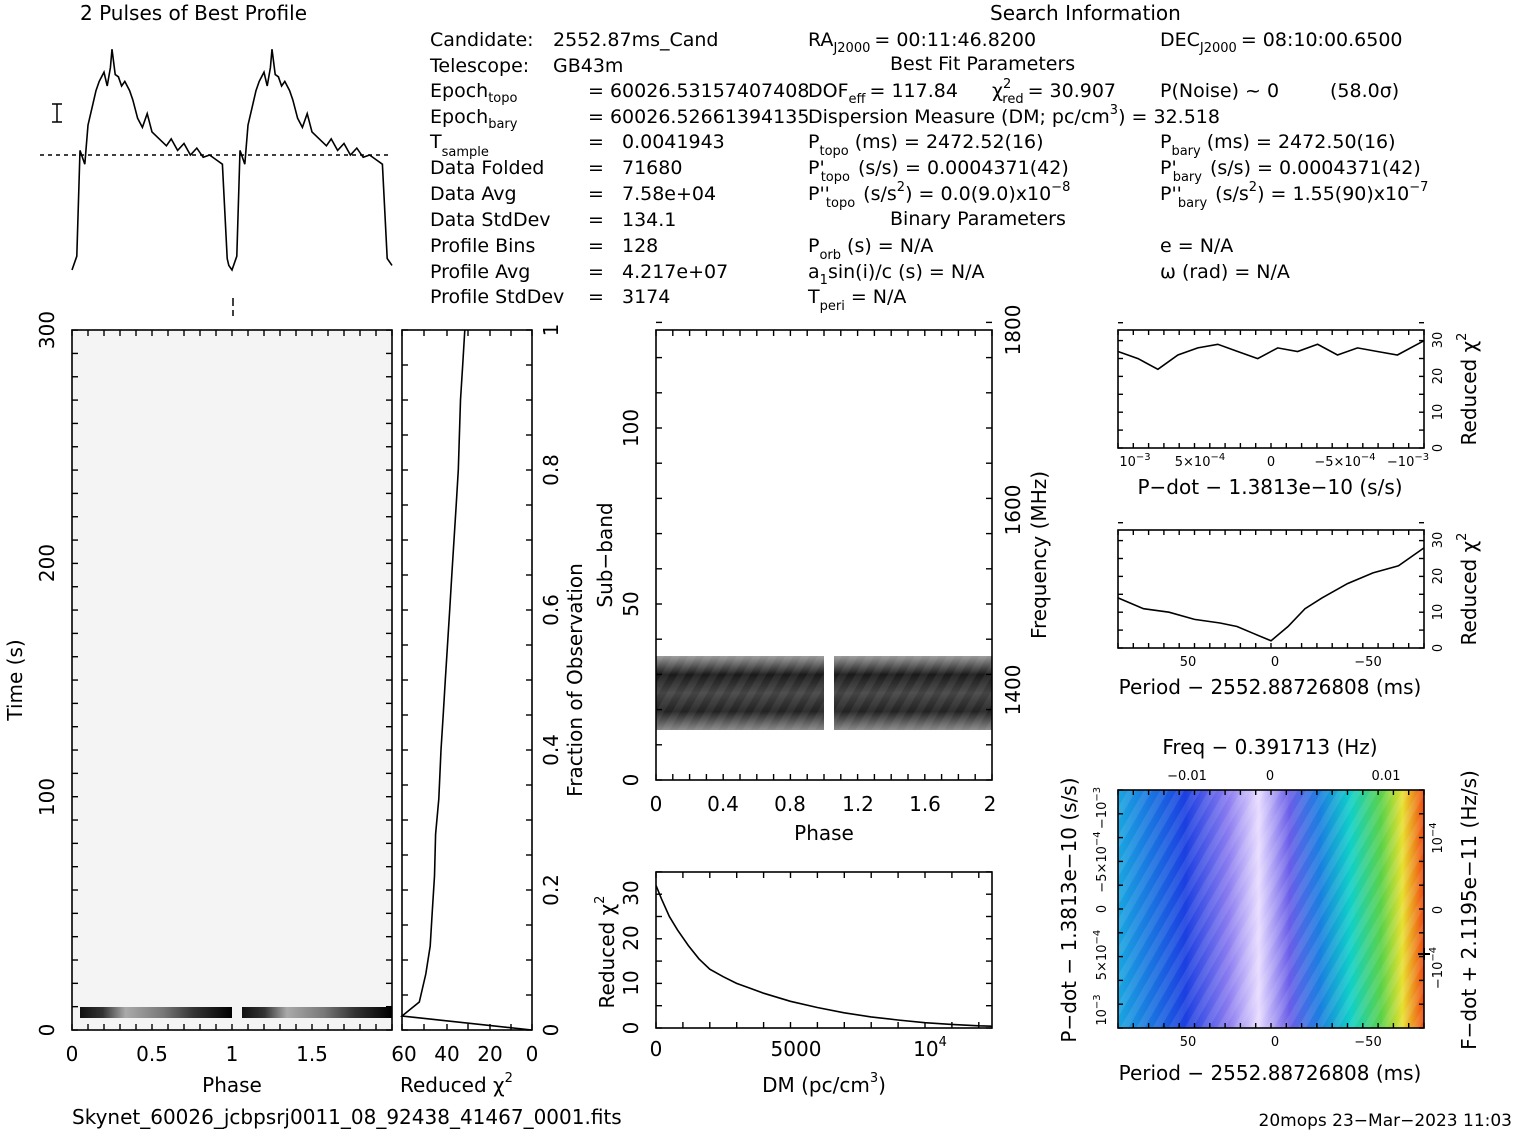 Image resolution: width=1517 pixels, height=1133 pixels. What do you see at coordinates (1134, 461) in the screenshot?
I see `pd-xtick-0: 10−3` at bounding box center [1134, 461].